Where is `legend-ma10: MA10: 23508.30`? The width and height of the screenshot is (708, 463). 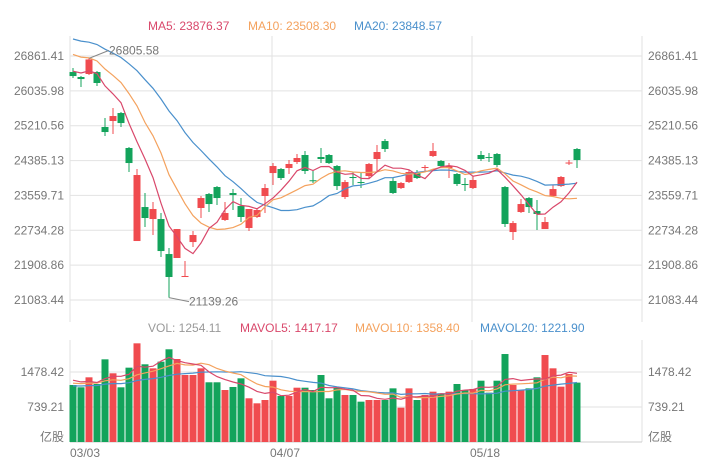 legend-ma10: MA10: 23508.30 is located at coordinates (292, 26).